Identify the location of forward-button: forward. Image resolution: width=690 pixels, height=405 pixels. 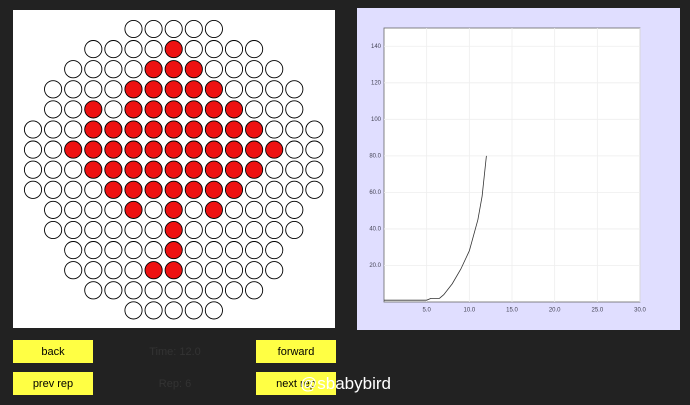
(296, 351).